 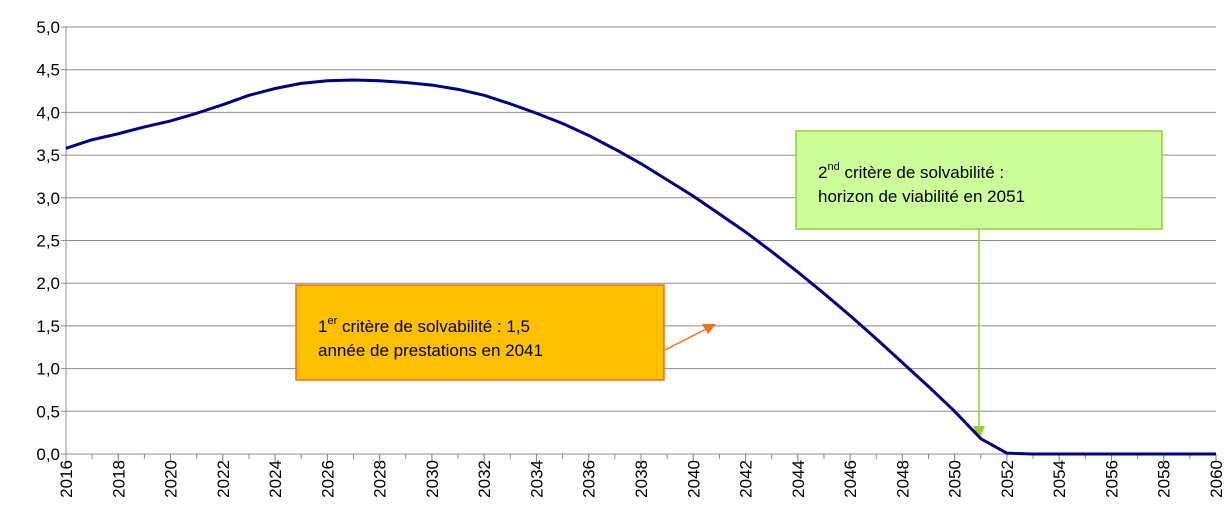 I want to click on y-tick-label: 2,5, so click(x=48, y=241).